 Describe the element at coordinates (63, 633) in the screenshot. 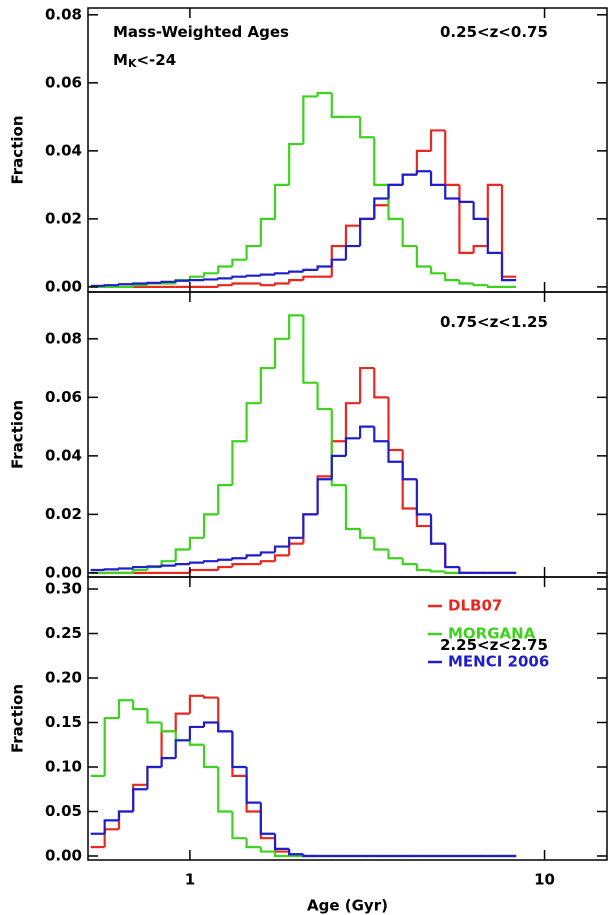

I see `y-tick-label: 0.25` at that location.